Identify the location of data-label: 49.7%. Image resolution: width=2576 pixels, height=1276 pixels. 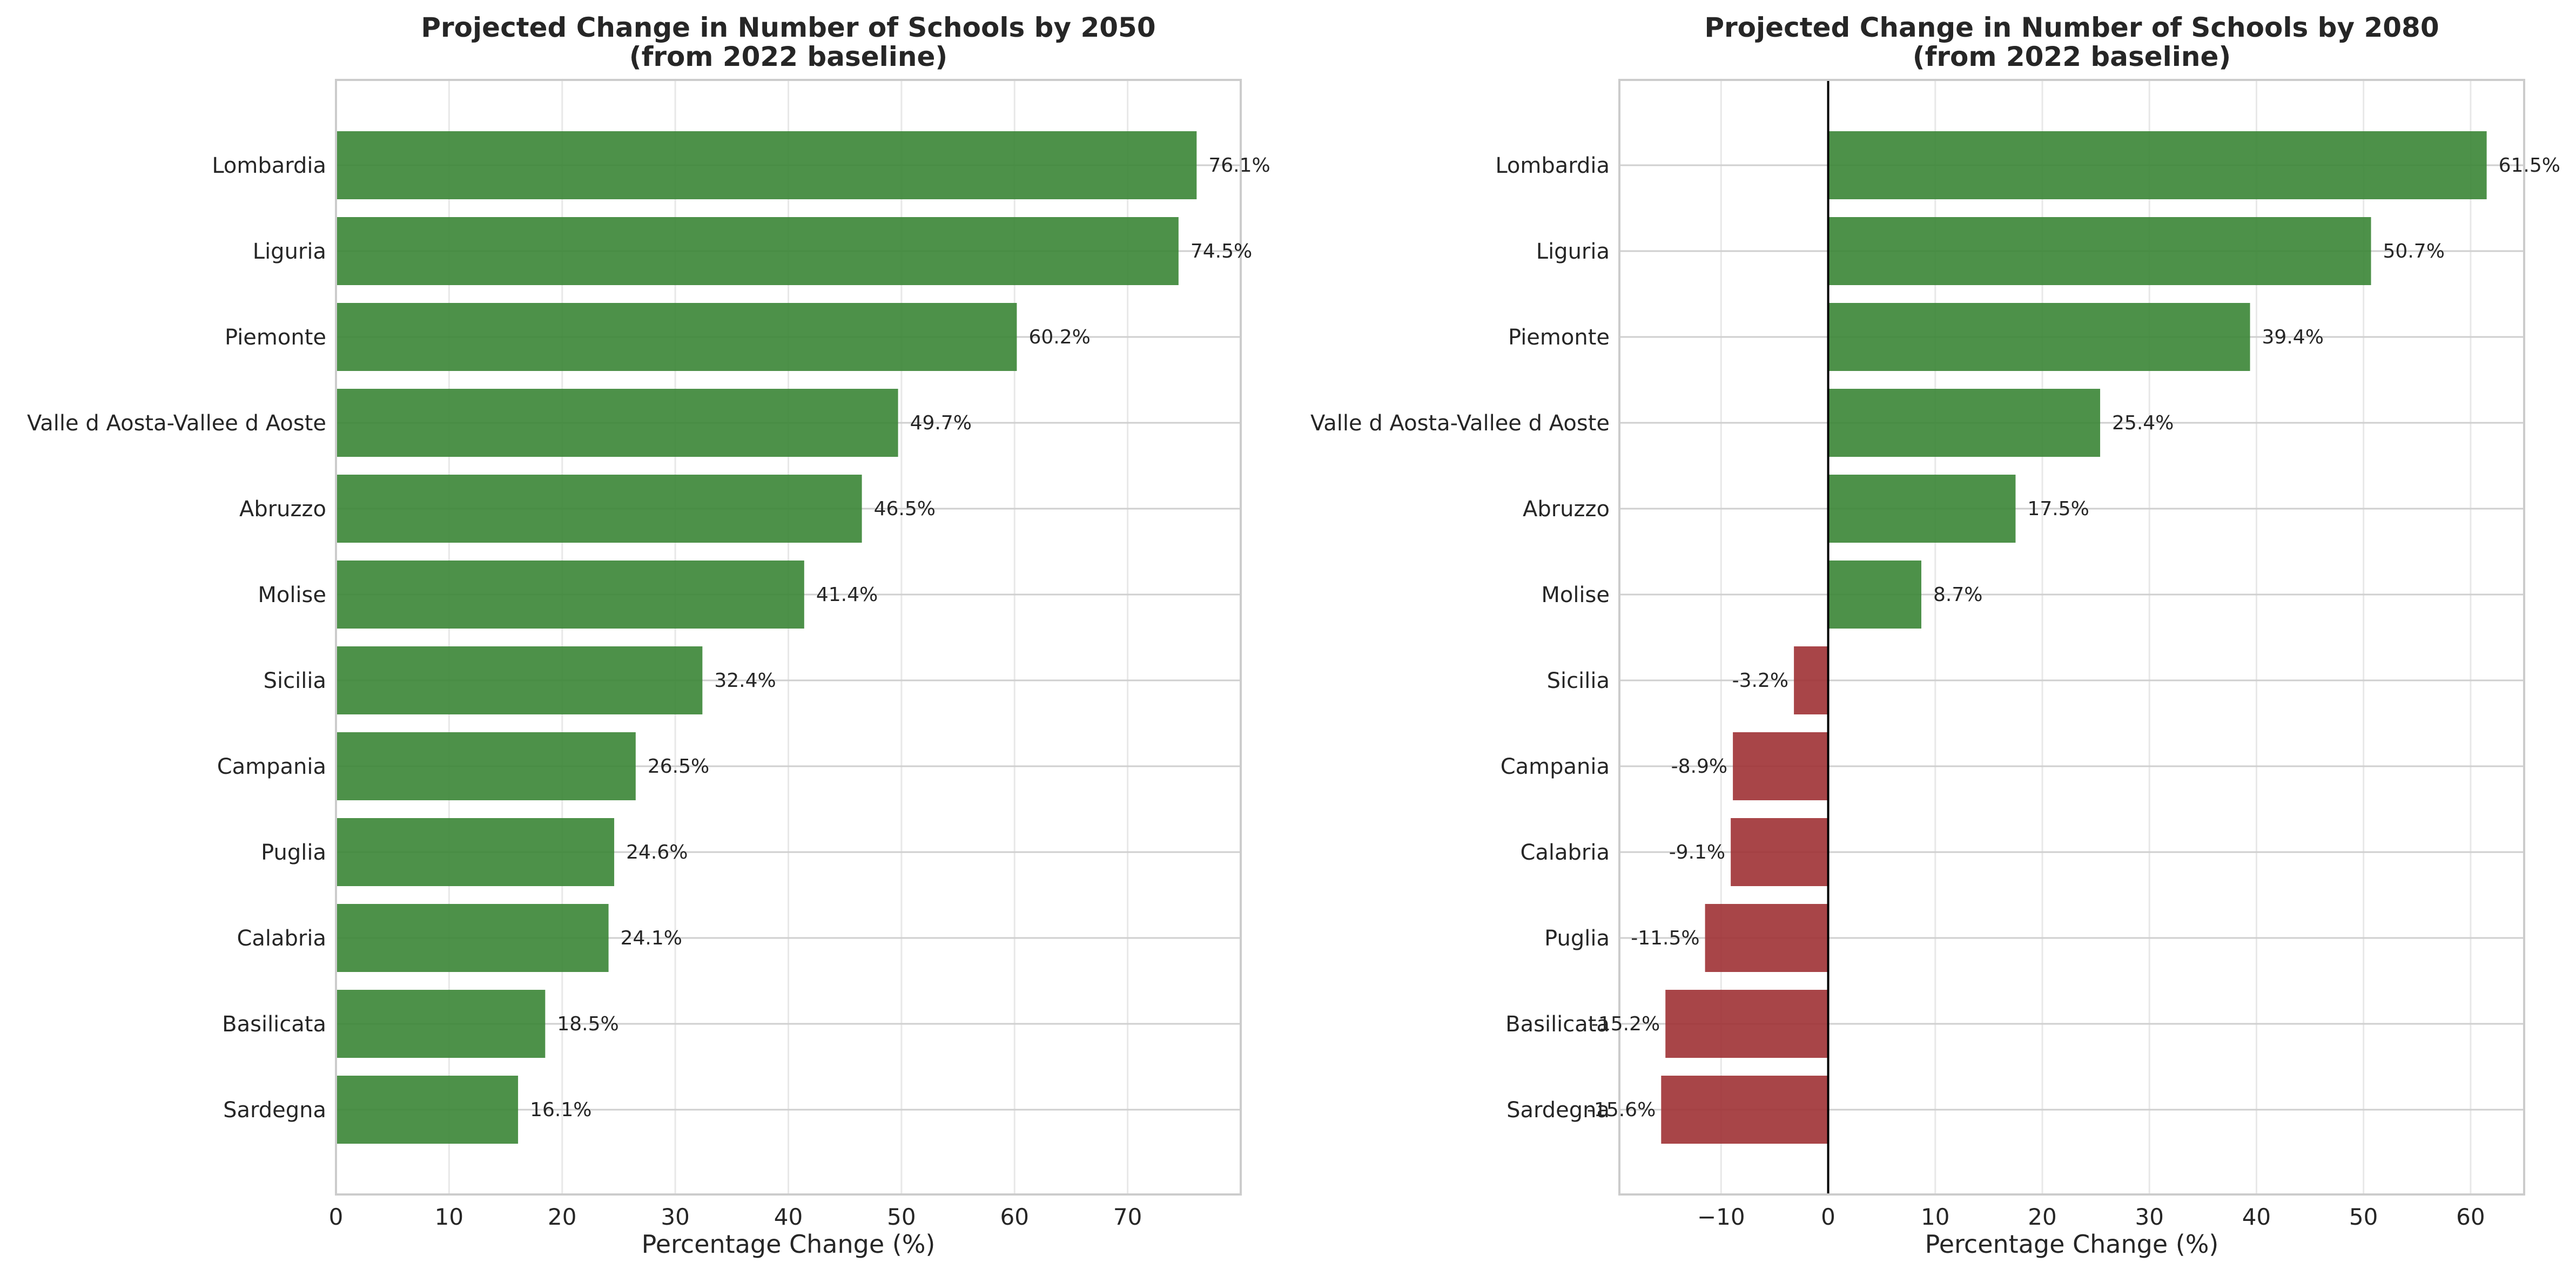
(941, 423).